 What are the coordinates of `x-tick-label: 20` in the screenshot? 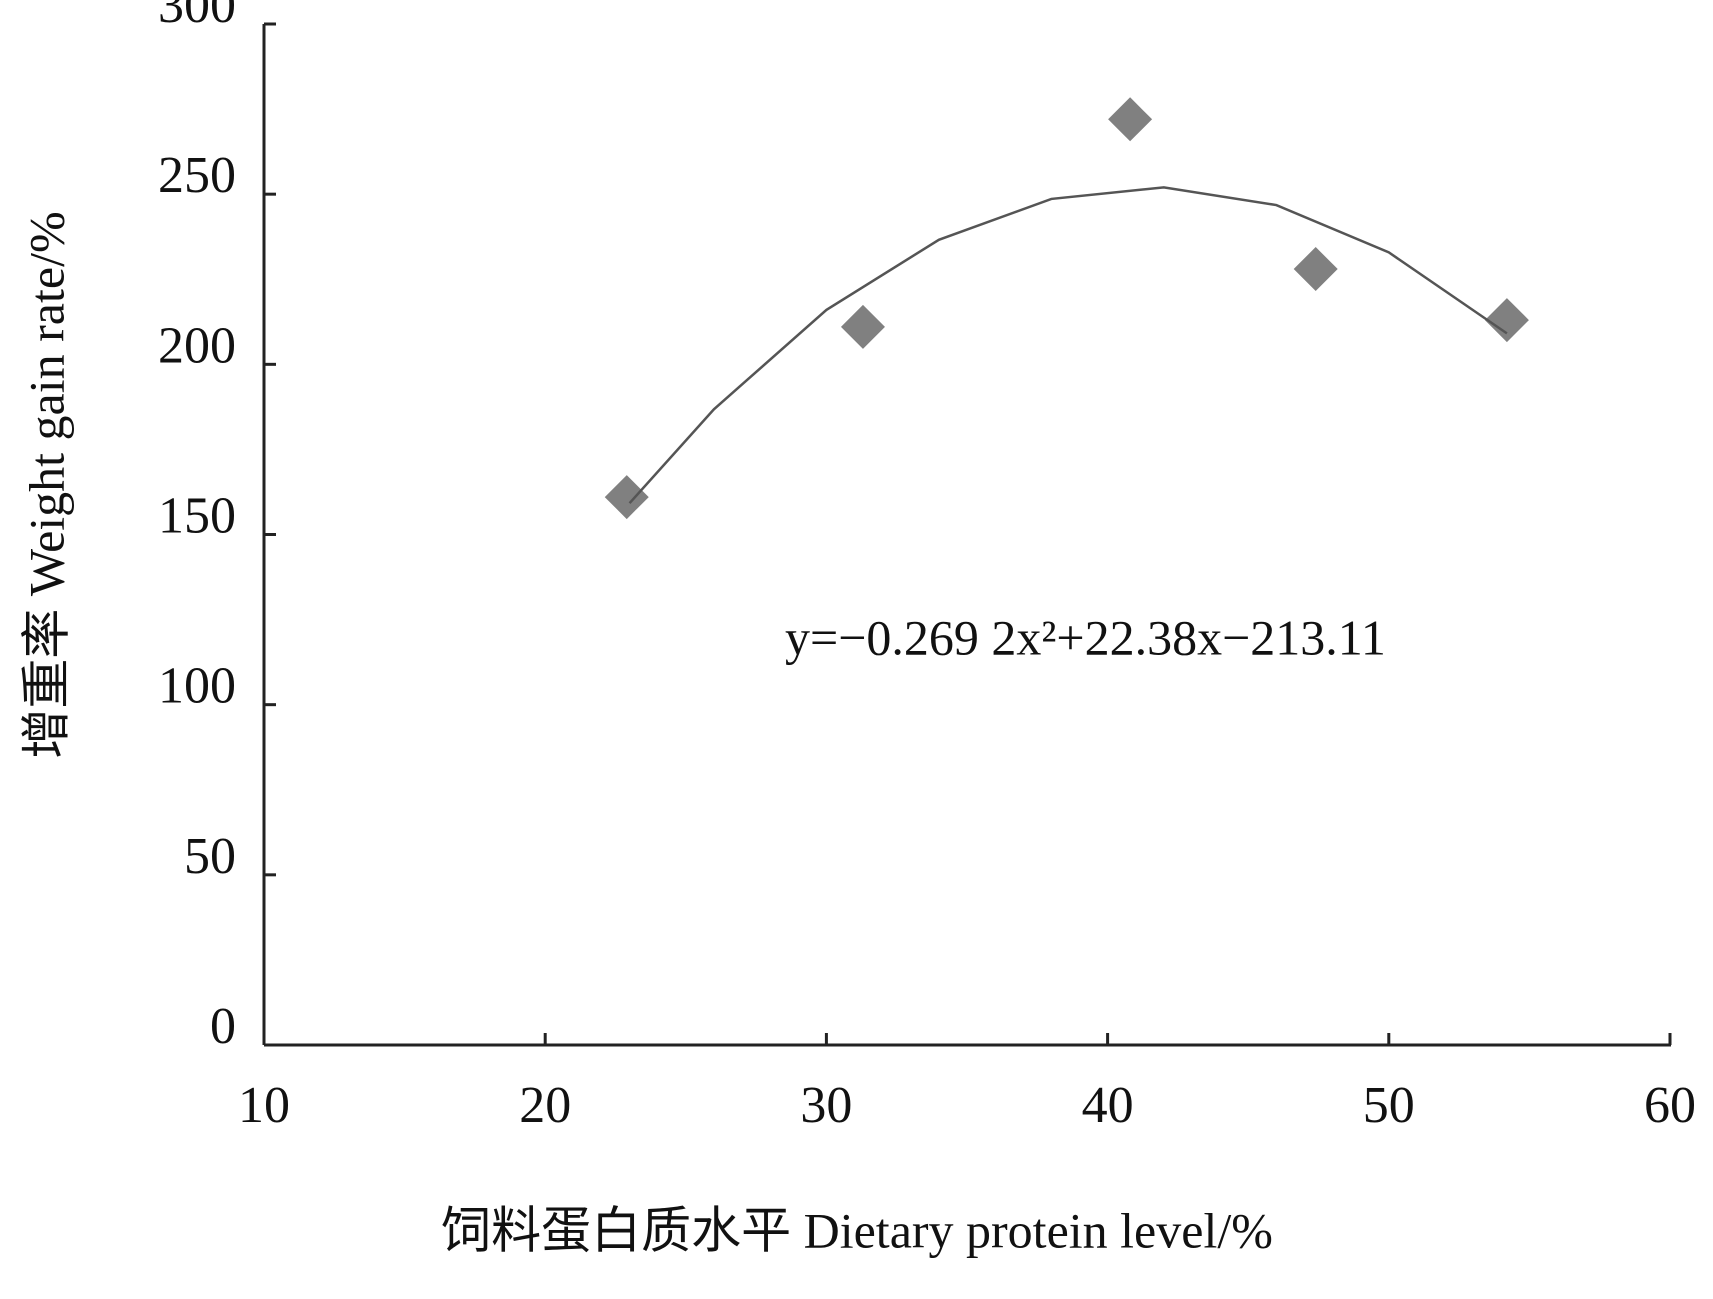 It's located at (545, 1105).